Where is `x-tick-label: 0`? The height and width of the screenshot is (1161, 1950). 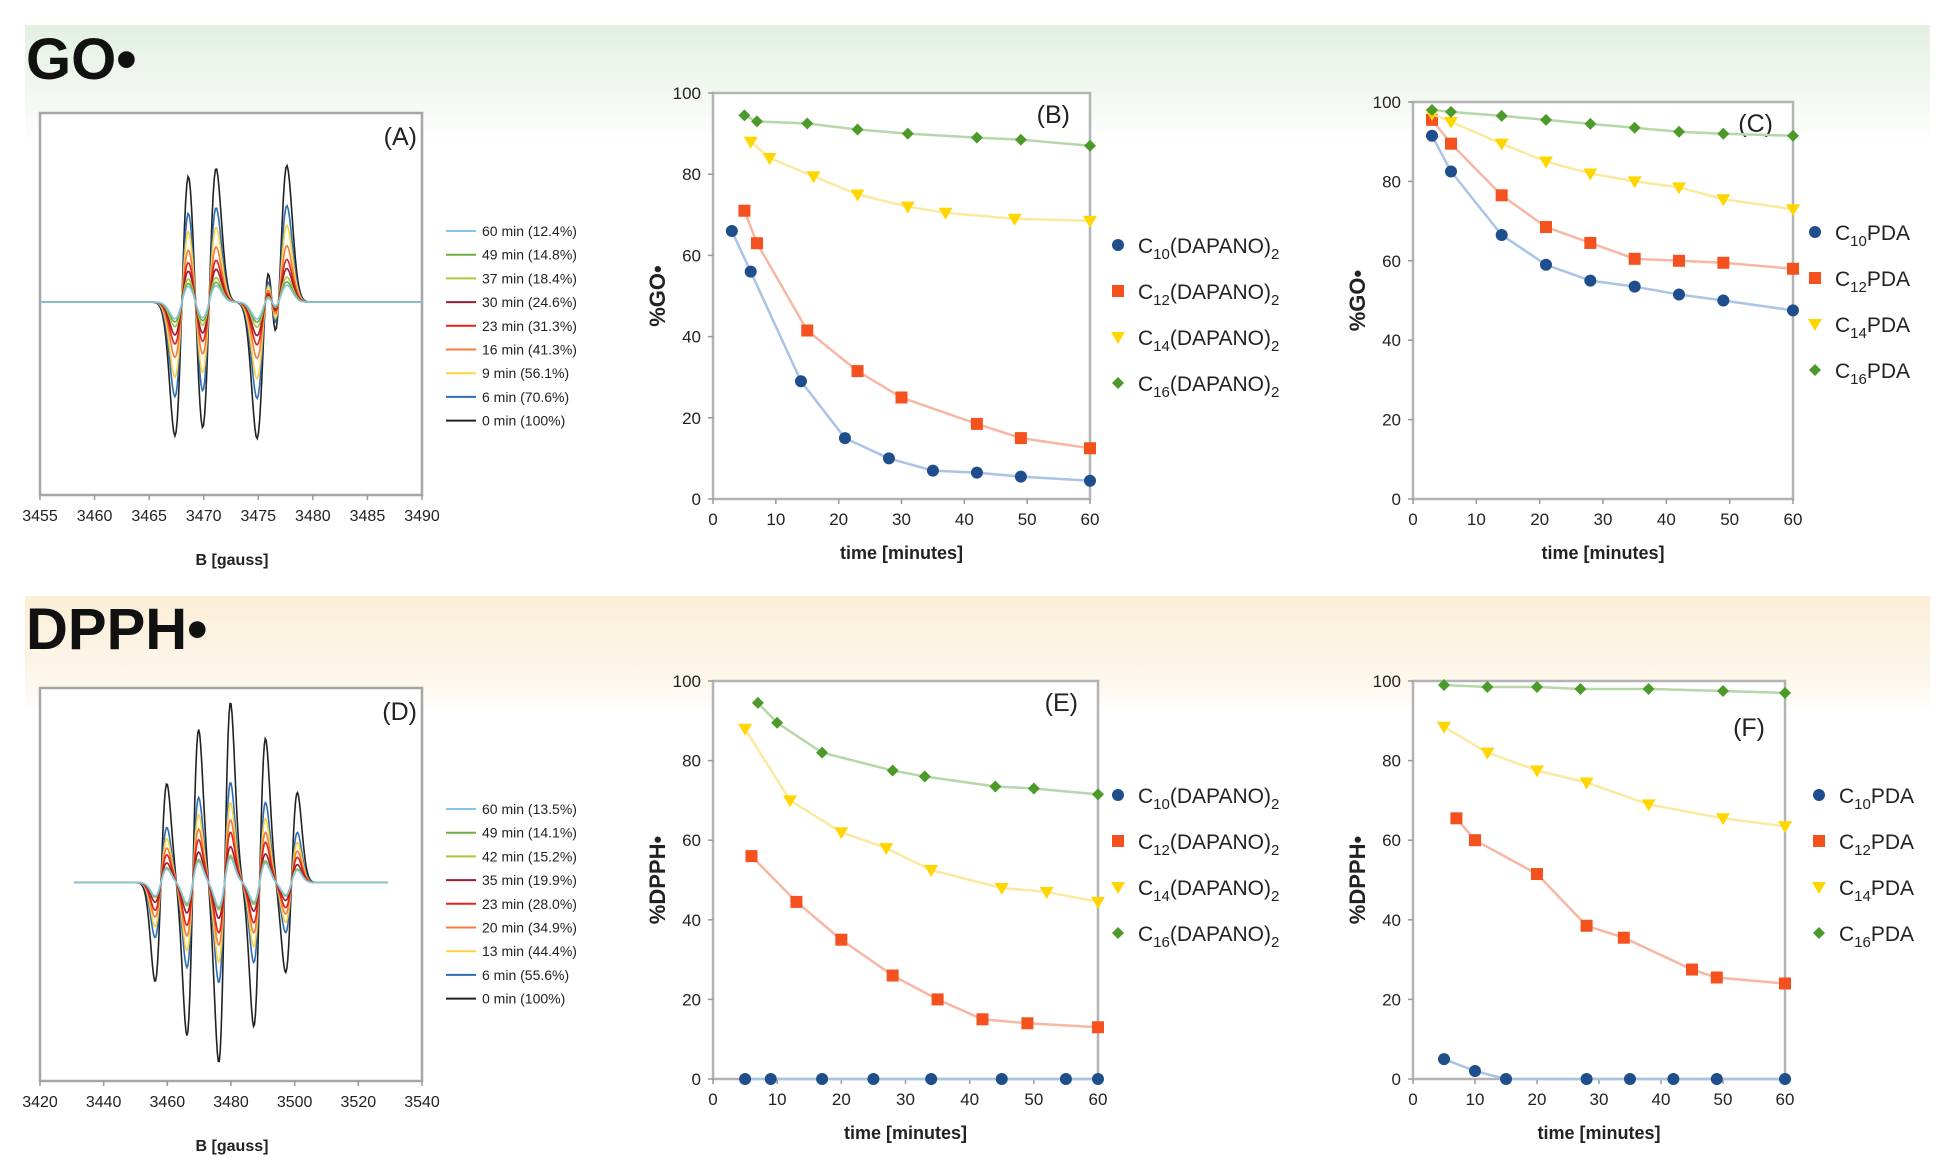 x-tick-label: 0 is located at coordinates (712, 519).